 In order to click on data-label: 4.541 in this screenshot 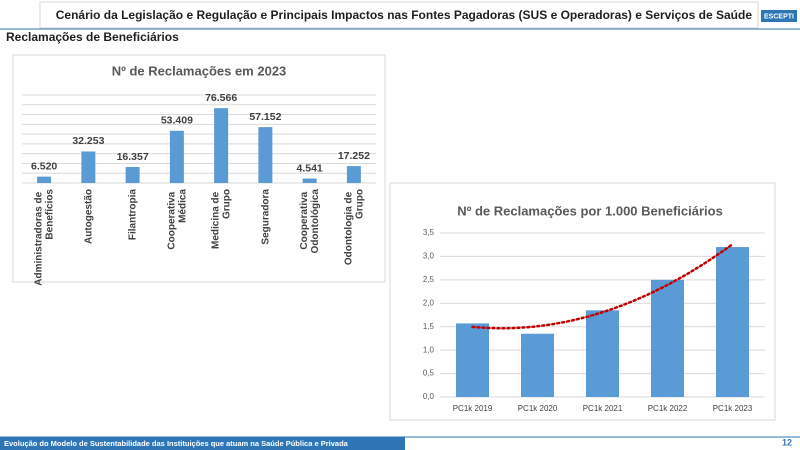, I will do `click(309, 168)`.